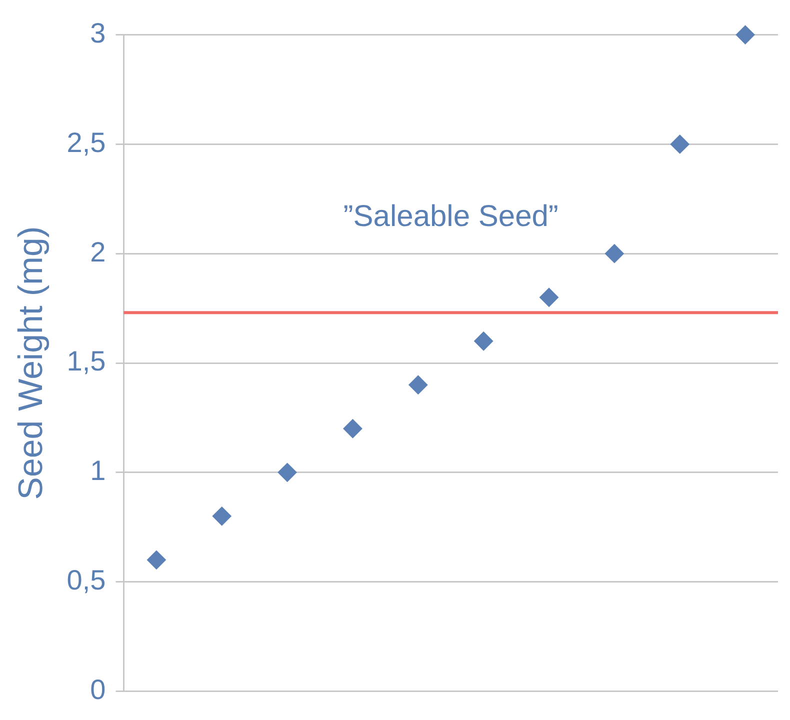 Image resolution: width=790 pixels, height=720 pixels. What do you see at coordinates (98, 689) in the screenshot?
I see `y-tick-label: 0` at bounding box center [98, 689].